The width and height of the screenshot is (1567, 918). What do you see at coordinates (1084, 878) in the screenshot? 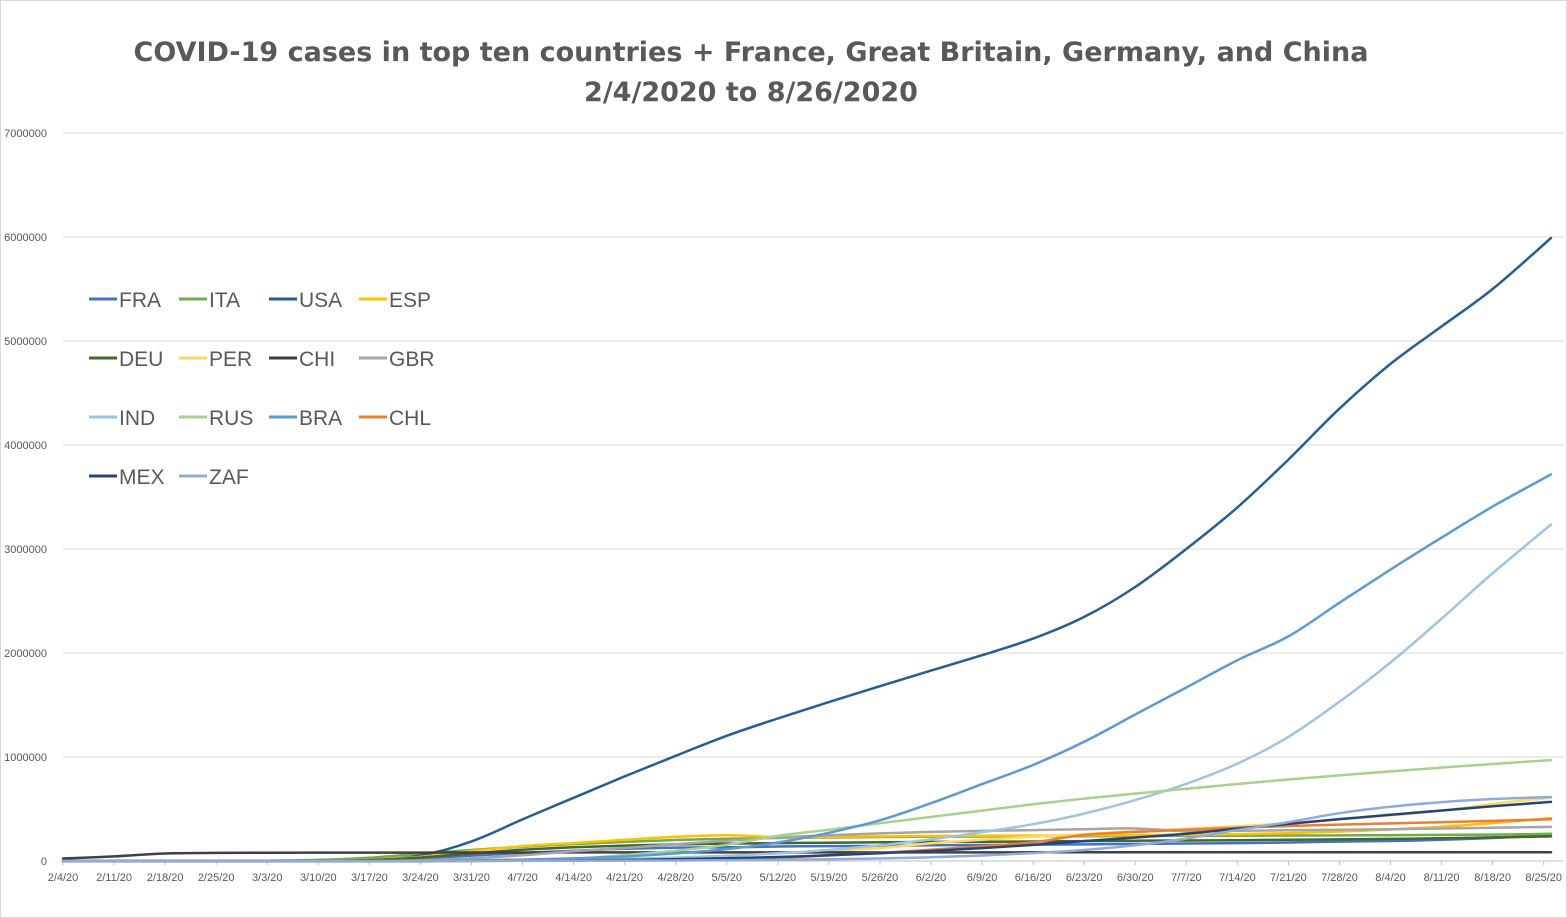
I see `x-tick-label: 6/23/20` at bounding box center [1084, 878].